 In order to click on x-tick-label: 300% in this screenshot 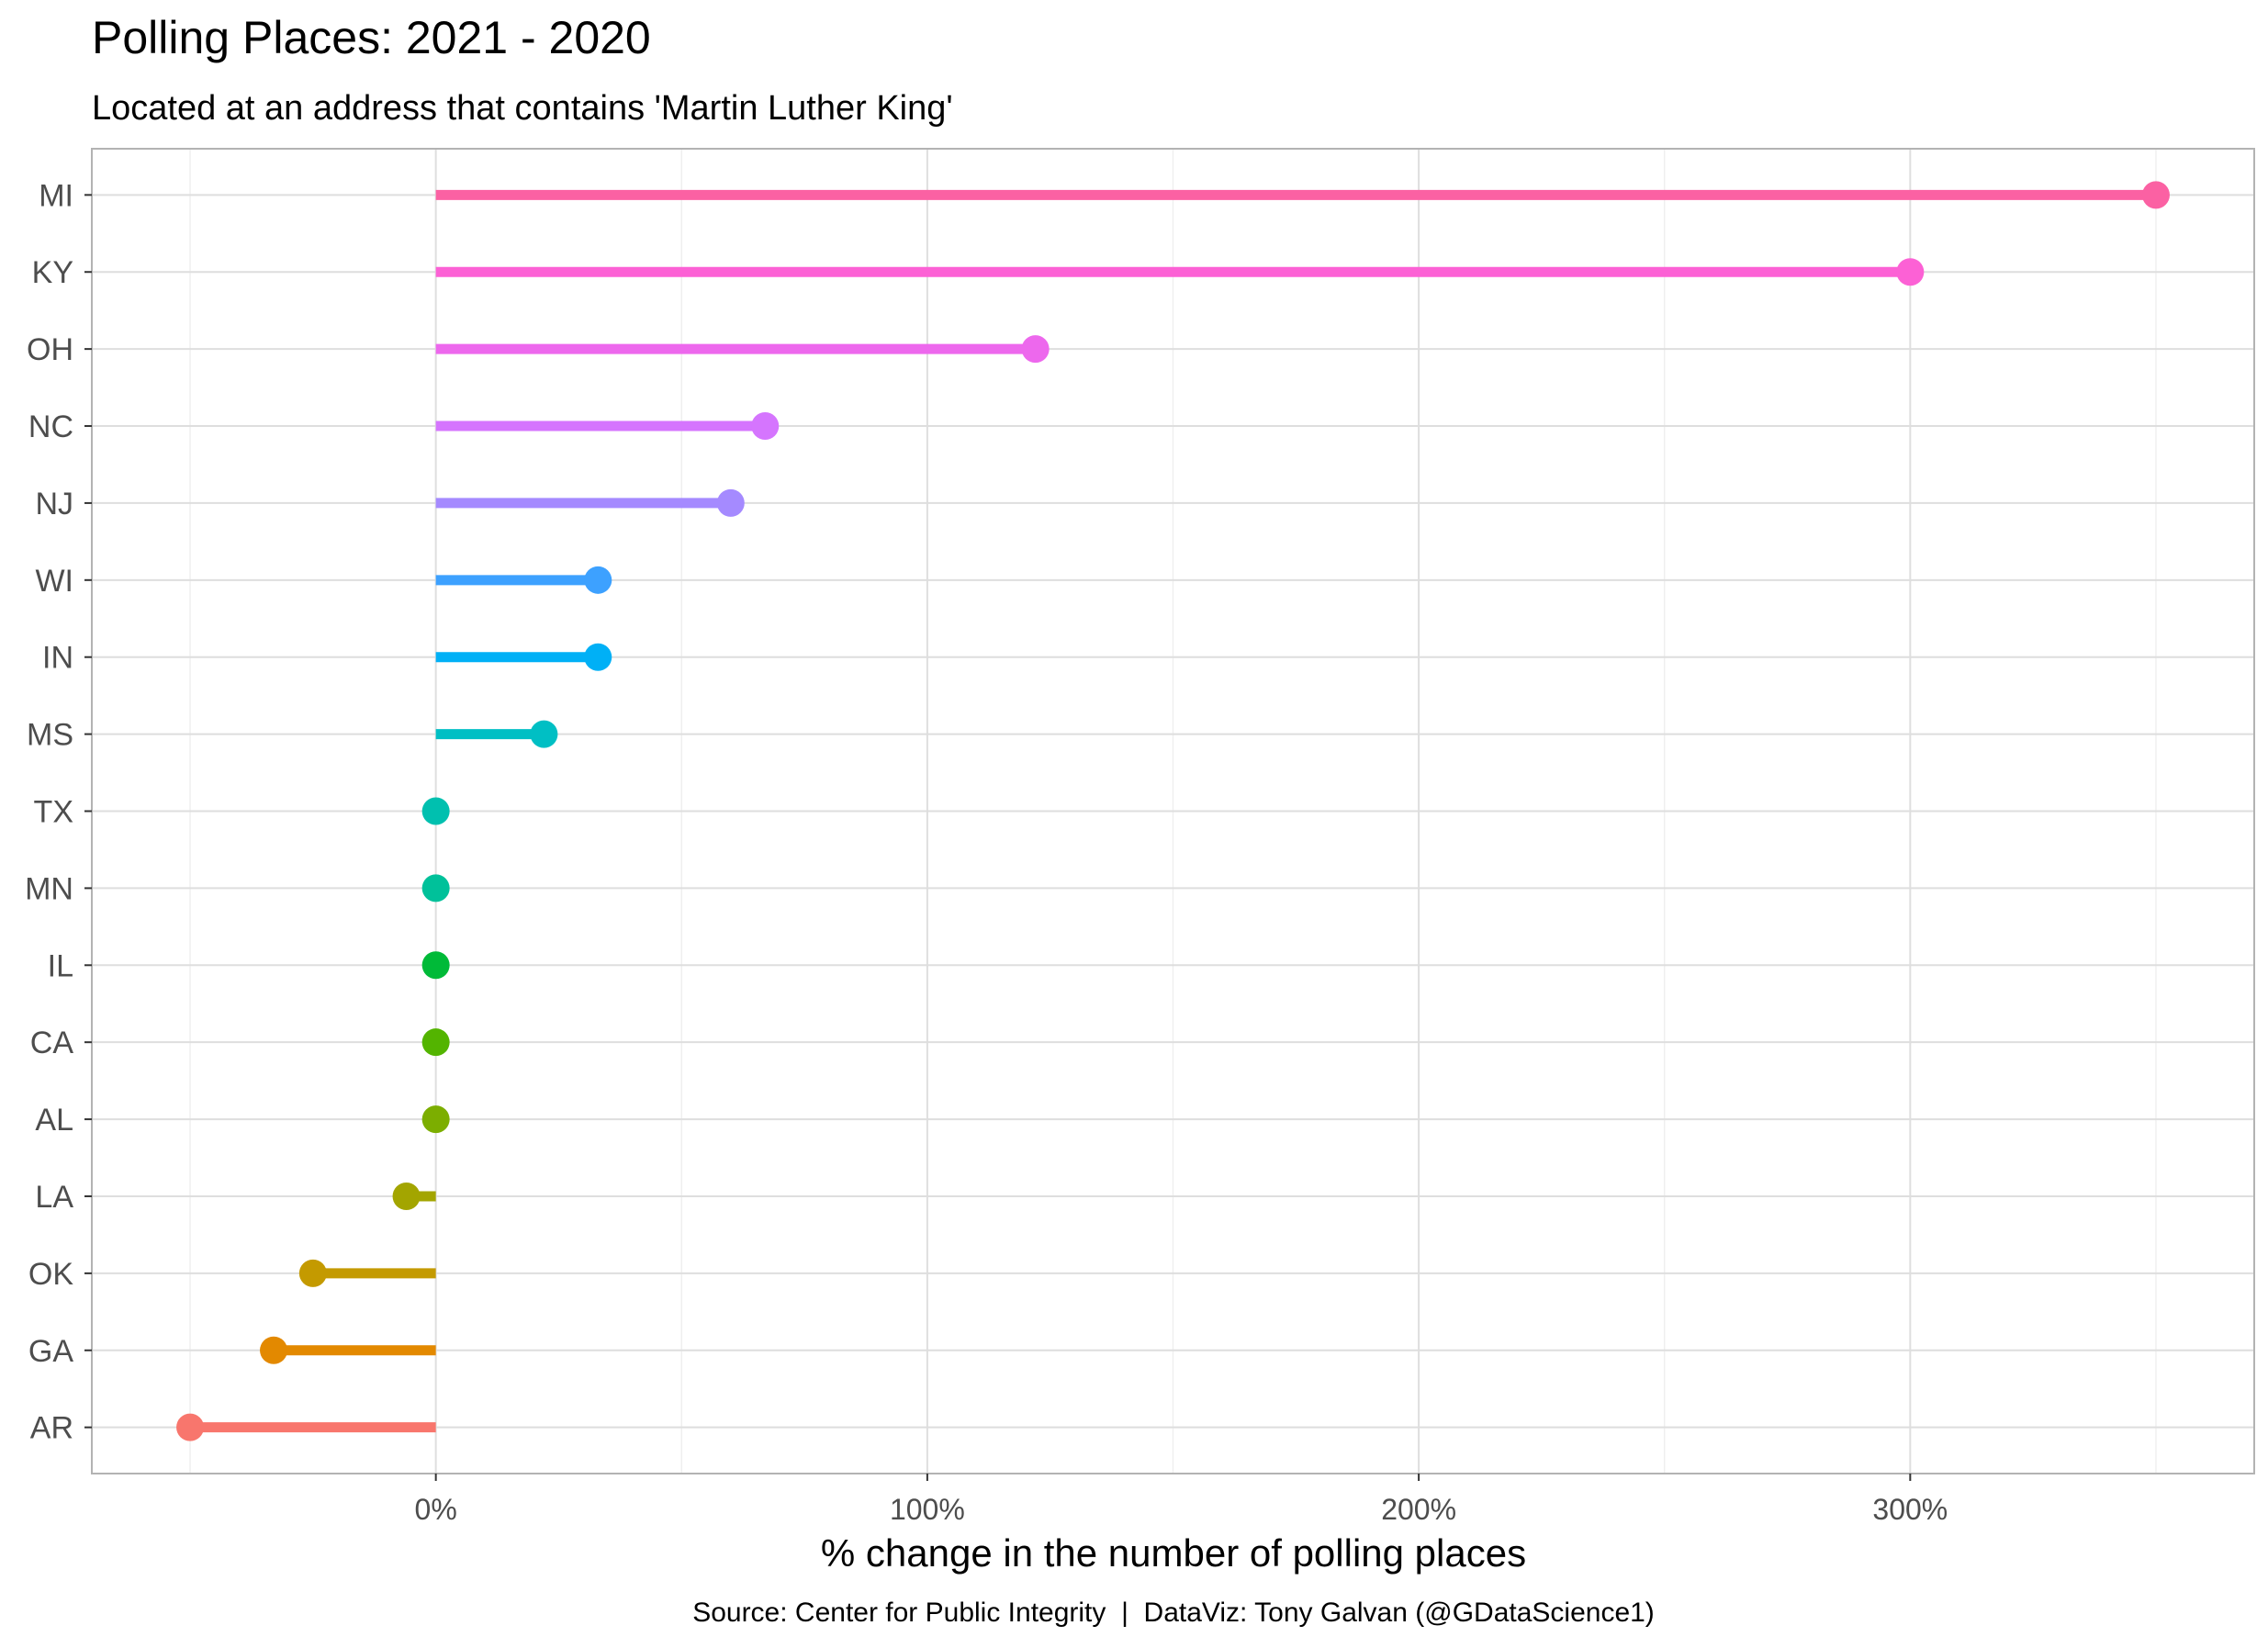, I will do `click(1910, 1509)`.